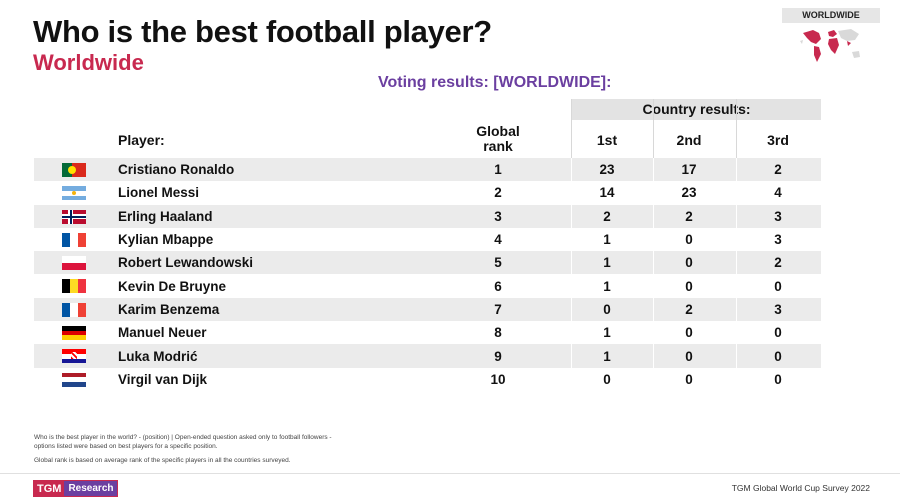 This screenshot has height=504, width=900. What do you see at coordinates (778, 193) in the screenshot?
I see `third-place-cell: 4` at bounding box center [778, 193].